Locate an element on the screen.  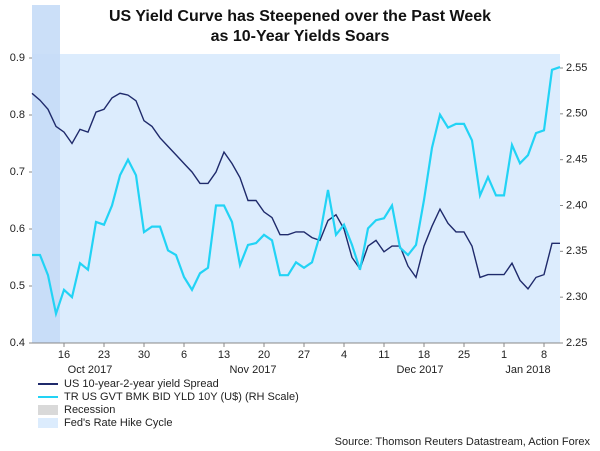
x-tick-label: 8 is located at coordinates (544, 355).